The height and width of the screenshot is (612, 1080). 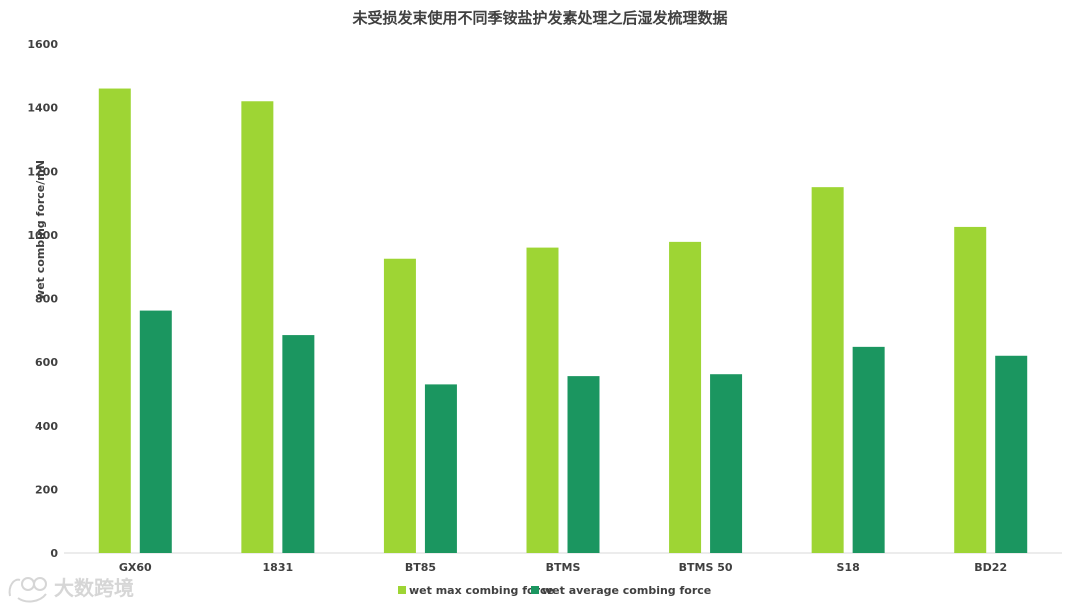 I want to click on legend-label: wet max combing force, so click(x=481, y=590).